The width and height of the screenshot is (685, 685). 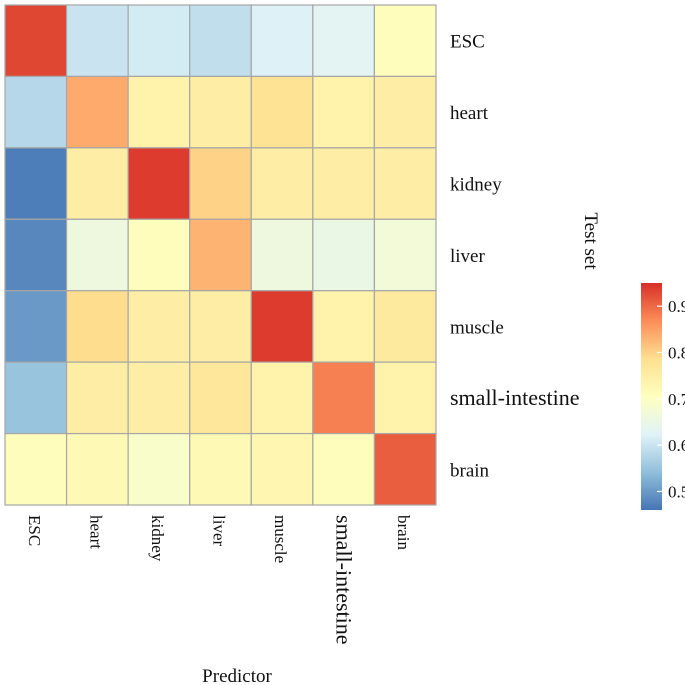 I want to click on column-label: muscle, so click(x=280, y=539).